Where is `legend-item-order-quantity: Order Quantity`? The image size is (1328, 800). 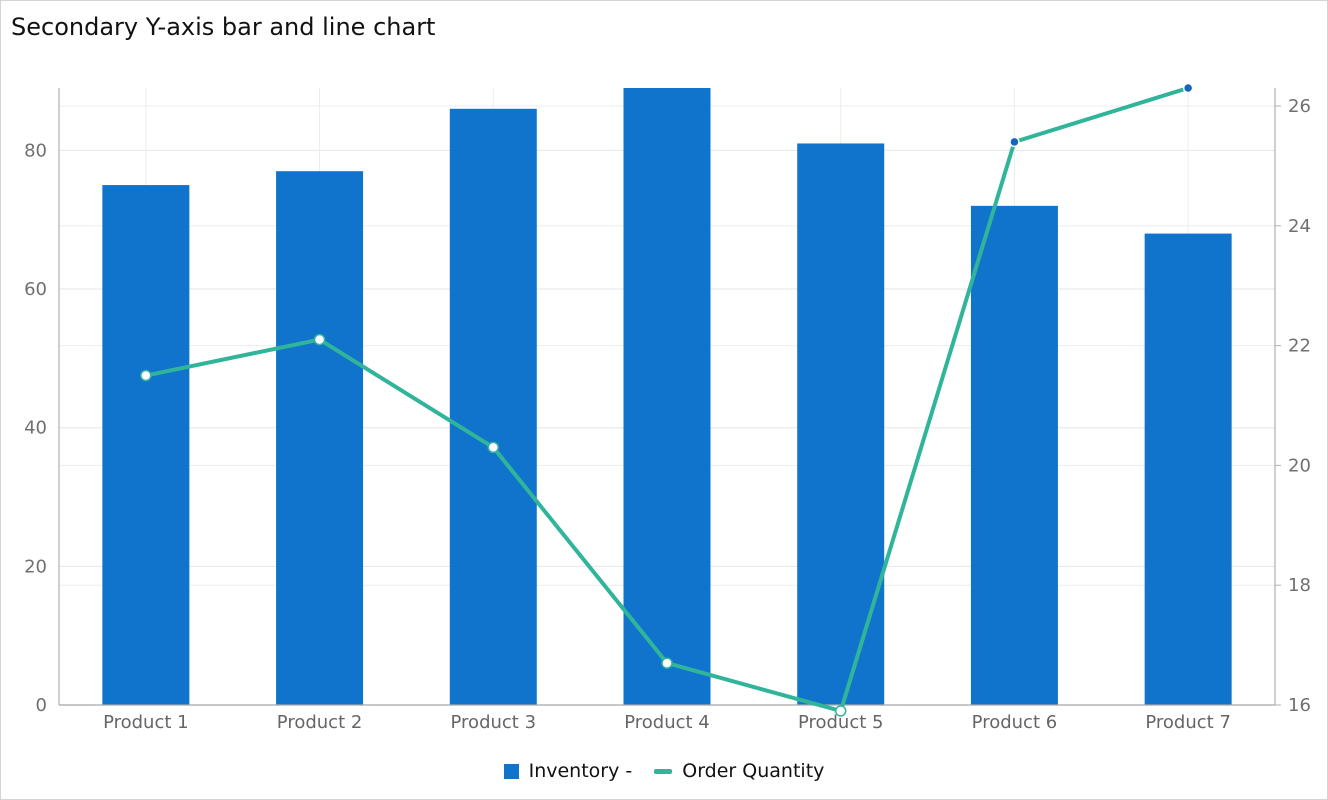
legend-item-order-quantity: Order Quantity is located at coordinates (739, 771).